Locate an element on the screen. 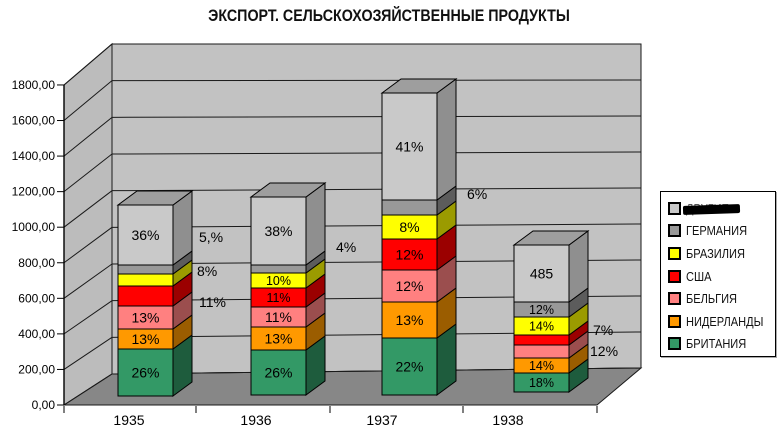 The height and width of the screenshot is (439, 778). legend-swatch-netherlands is located at coordinates (674, 321).